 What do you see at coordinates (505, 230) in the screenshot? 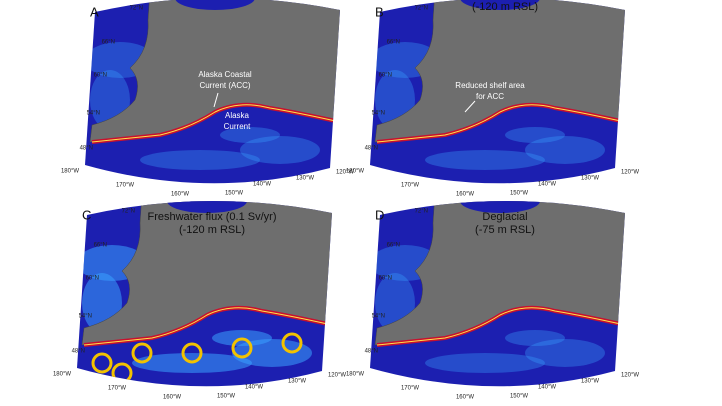
I see `panel-title: (-75 m RSL)` at bounding box center [505, 230].